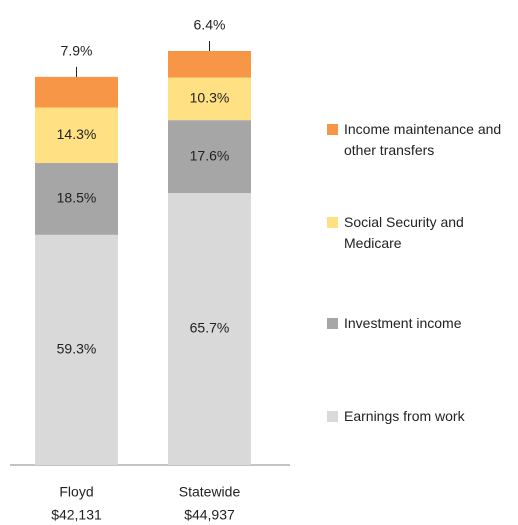 The height and width of the screenshot is (525, 518). I want to click on legend-label: Earnings from work, so click(404, 416).